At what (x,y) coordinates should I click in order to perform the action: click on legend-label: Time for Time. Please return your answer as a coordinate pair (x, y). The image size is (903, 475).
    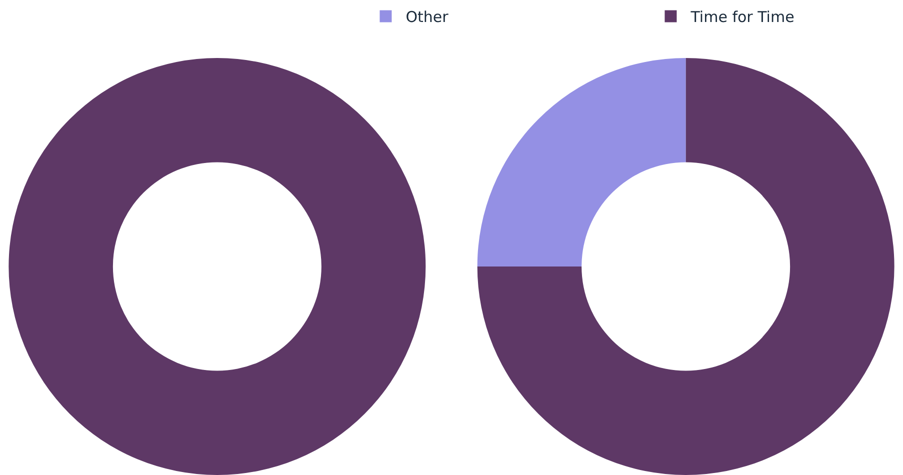
    Looking at the image, I should click on (742, 17).